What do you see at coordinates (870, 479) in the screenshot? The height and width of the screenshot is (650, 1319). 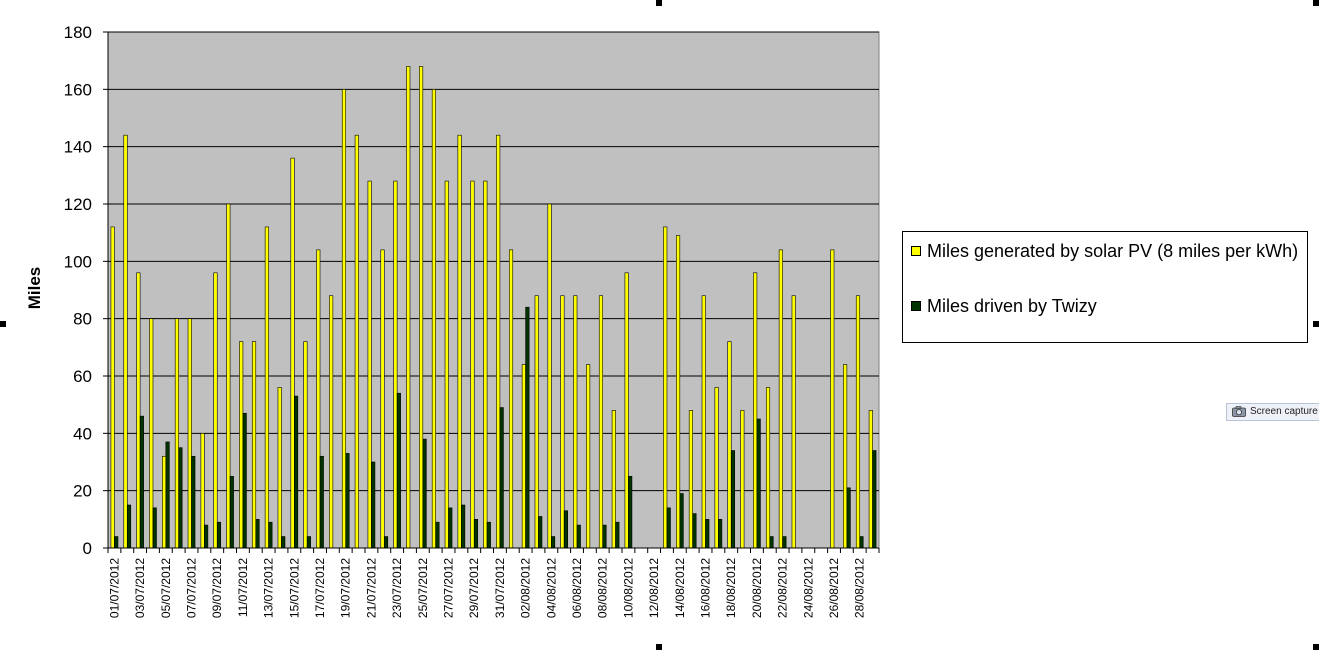 I see `bar-solar-29/08/2012` at bounding box center [870, 479].